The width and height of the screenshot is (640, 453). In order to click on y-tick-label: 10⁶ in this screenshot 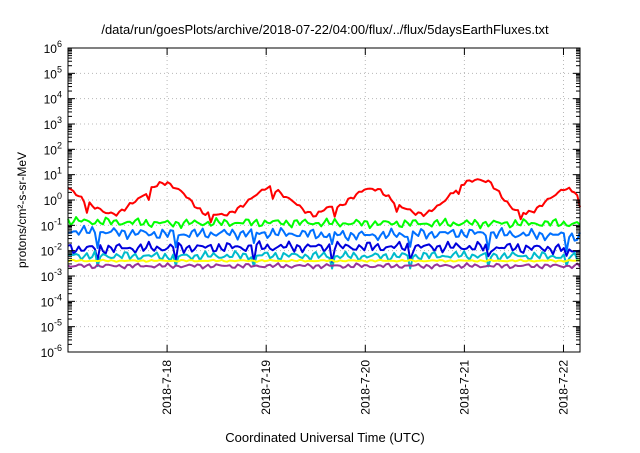, I will do `click(53, 47)`.